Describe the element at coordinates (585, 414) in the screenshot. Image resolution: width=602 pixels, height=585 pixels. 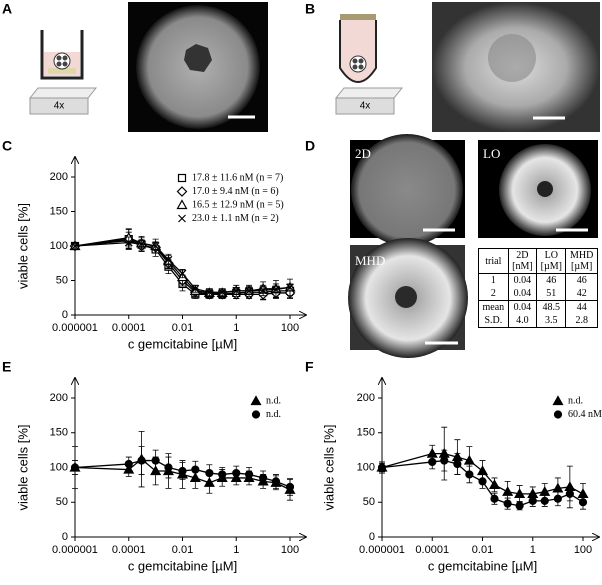
I see `legend-label: 60.4 nM` at that location.